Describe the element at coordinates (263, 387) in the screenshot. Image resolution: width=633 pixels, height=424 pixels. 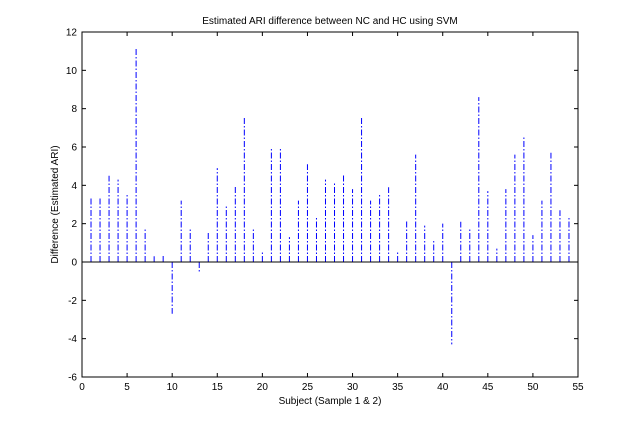
I see `x-tick-label: 20` at that location.